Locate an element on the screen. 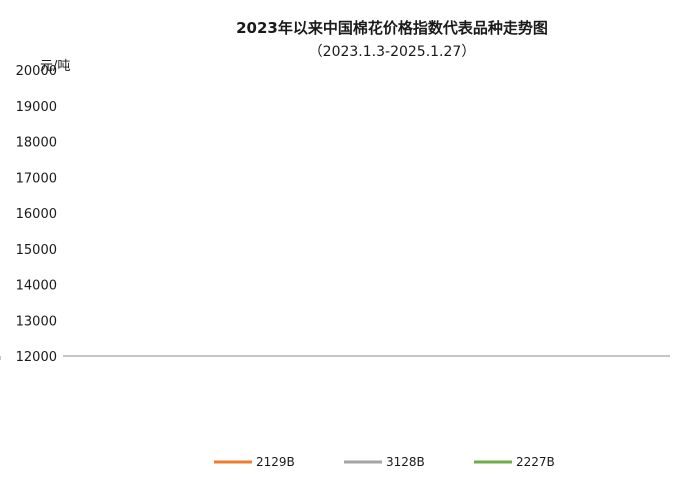  chart-subtitle: （2023.1.3-2025.1.27） is located at coordinates (392, 52).